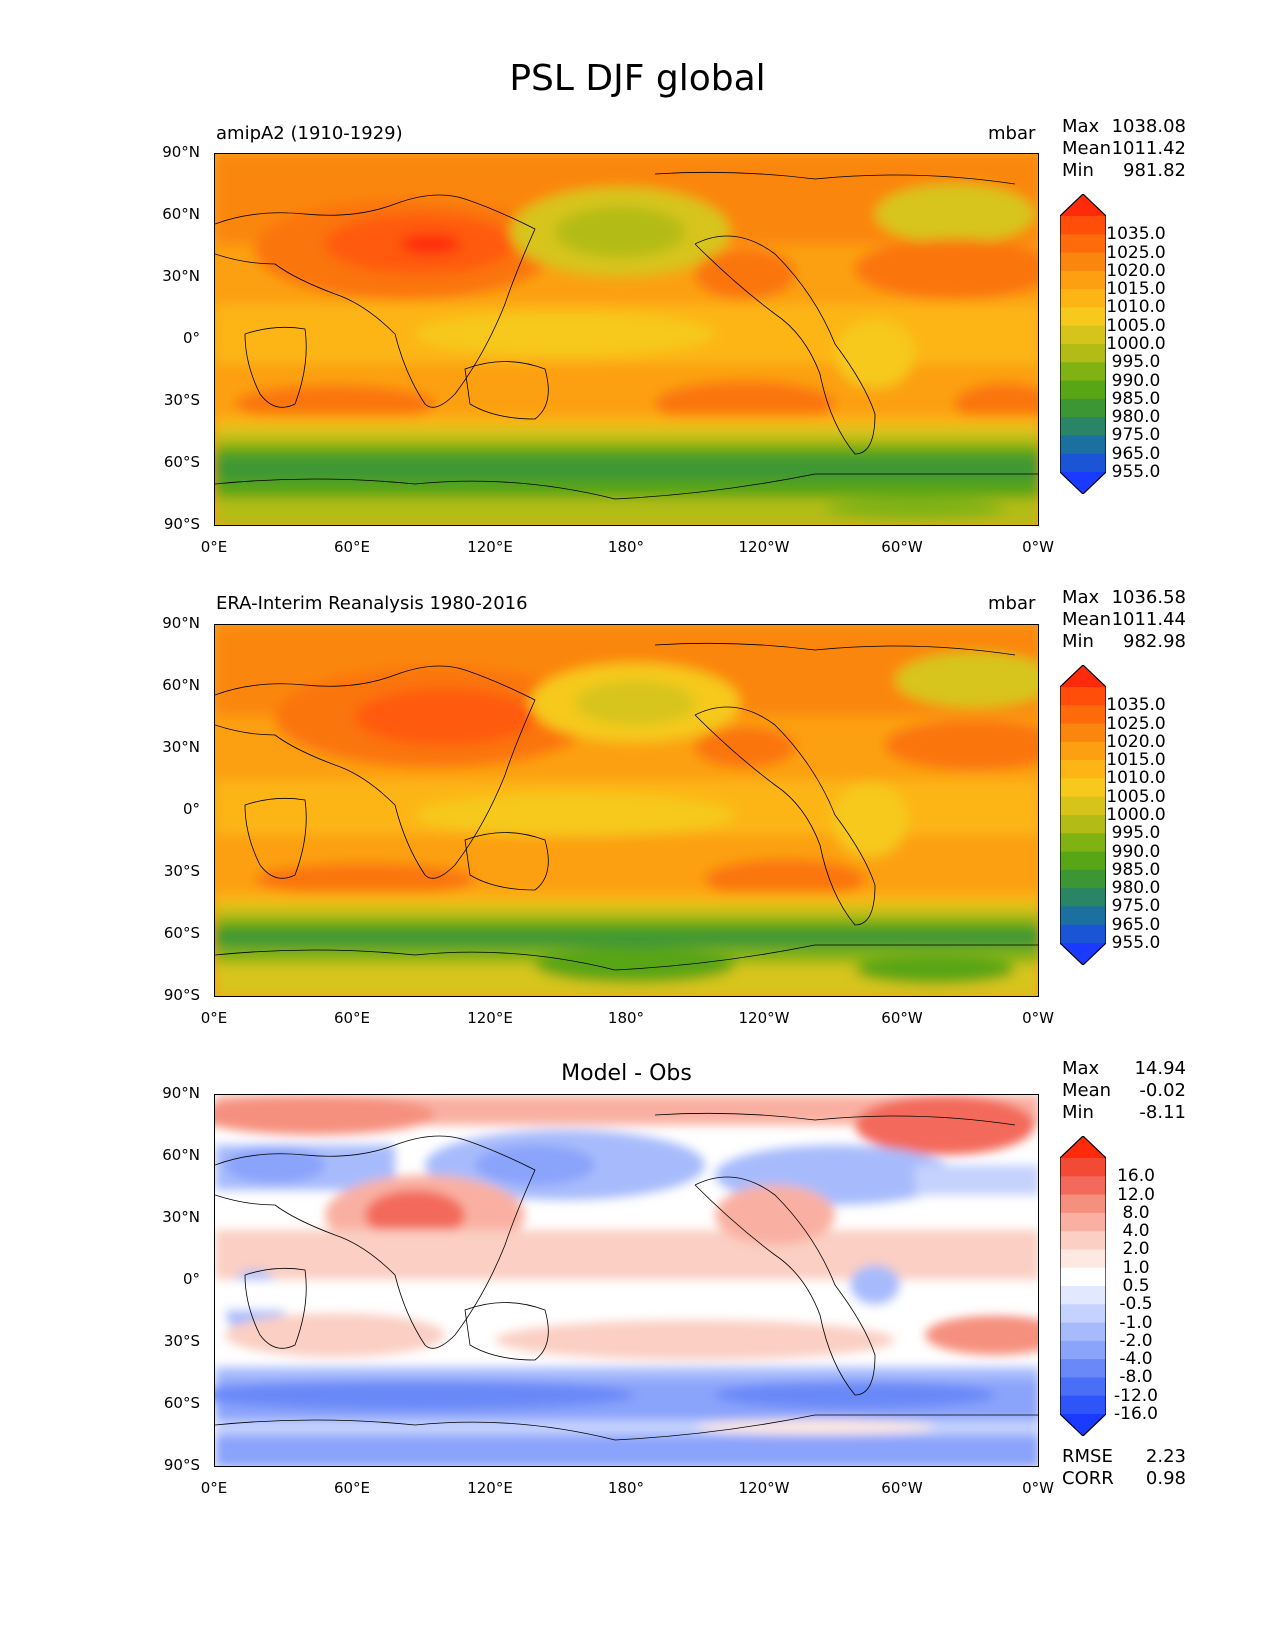 This screenshot has width=1275, height=1650. Describe the element at coordinates (181, 462) in the screenshot. I see `panel1-lat-tick: 60°S` at that location.